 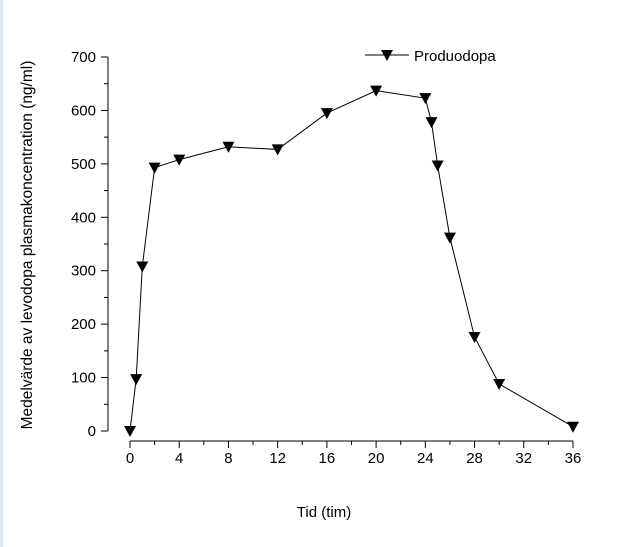 What do you see at coordinates (573, 458) in the screenshot?
I see `x-tick-label: 36` at bounding box center [573, 458].